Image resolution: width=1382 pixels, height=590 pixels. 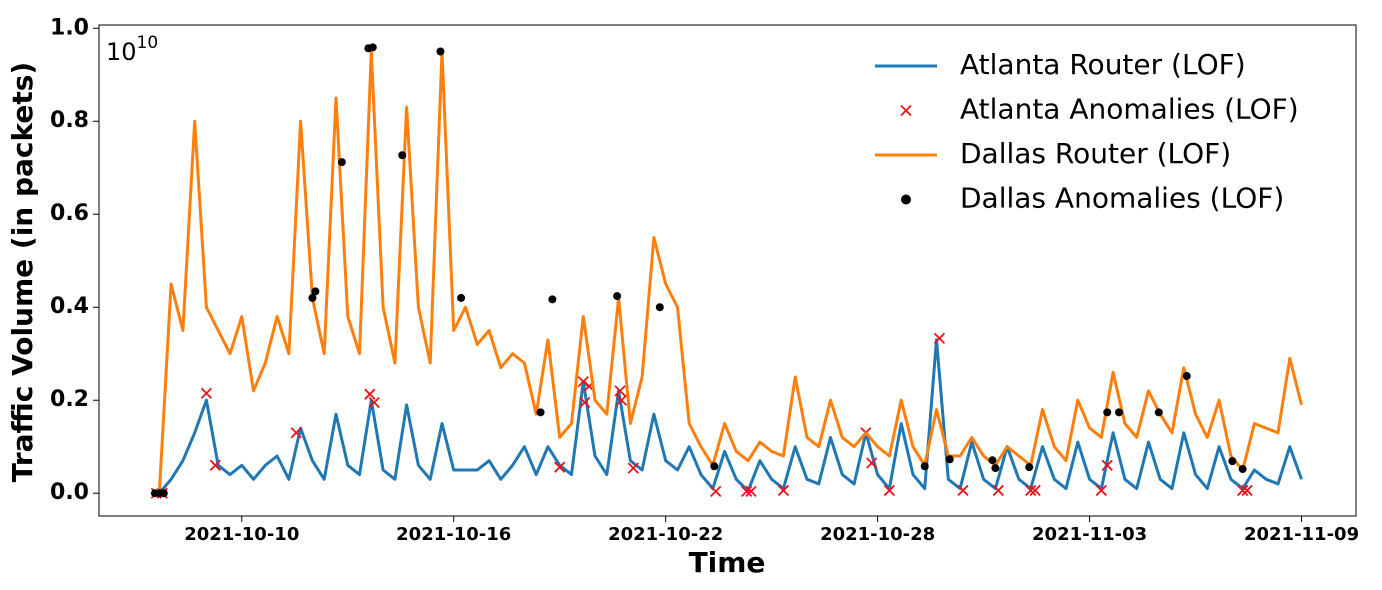 I want to click on x-axis-label: Time, so click(x=727, y=562).